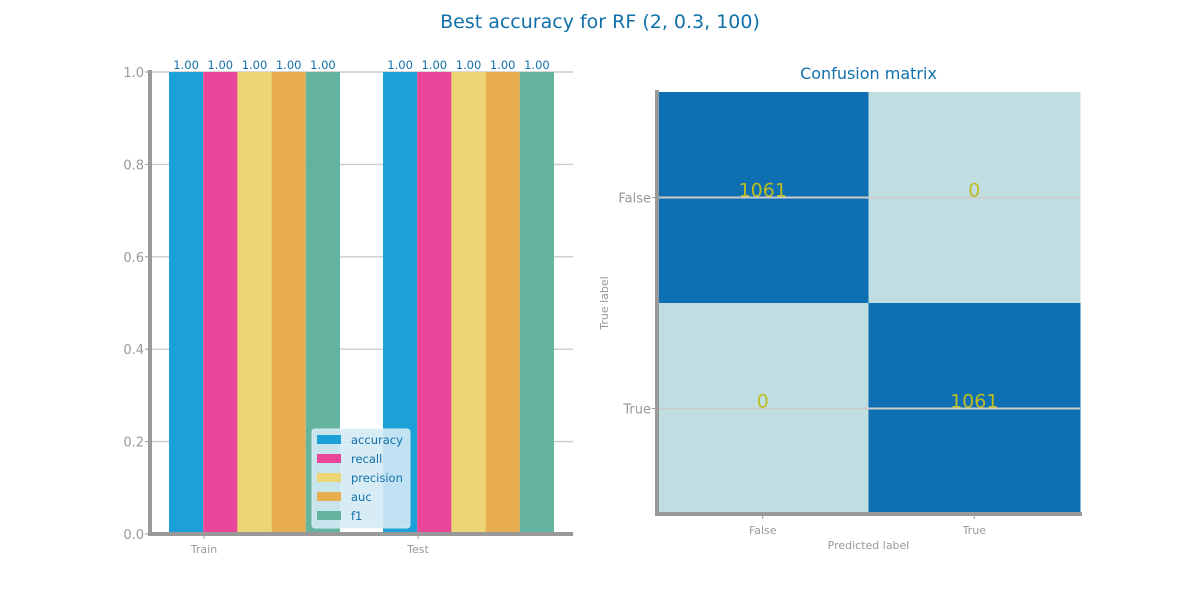 This screenshot has height=600, width=1200. Describe the element at coordinates (203, 549) in the screenshot. I see `x-tick-label: Train` at that location.